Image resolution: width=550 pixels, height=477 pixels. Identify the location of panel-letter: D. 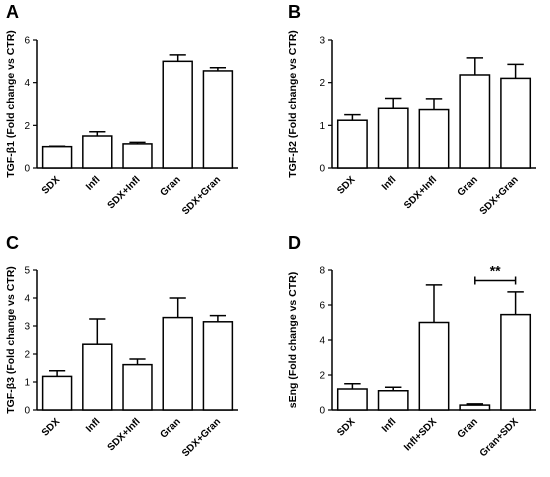
(294, 243).